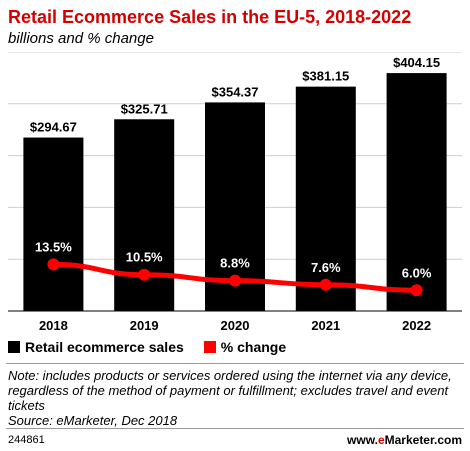 The height and width of the screenshot is (451, 470). I want to click on bar-value-label: $381.15, so click(325, 76).